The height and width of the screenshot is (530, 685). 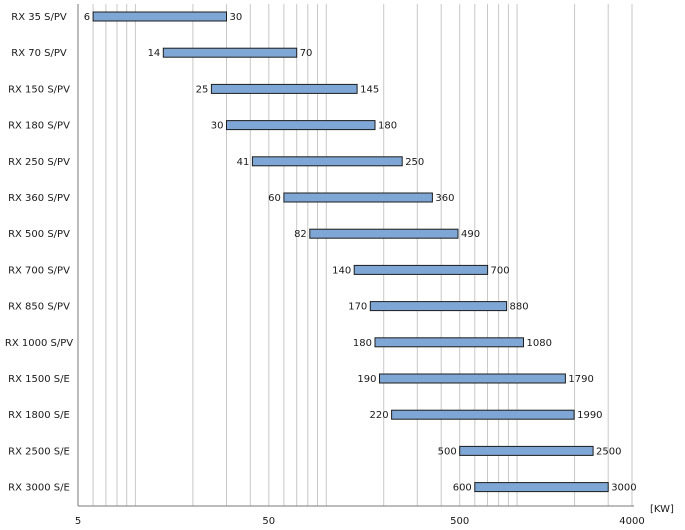 I want to click on bar-min-label: 6, so click(x=87, y=17).